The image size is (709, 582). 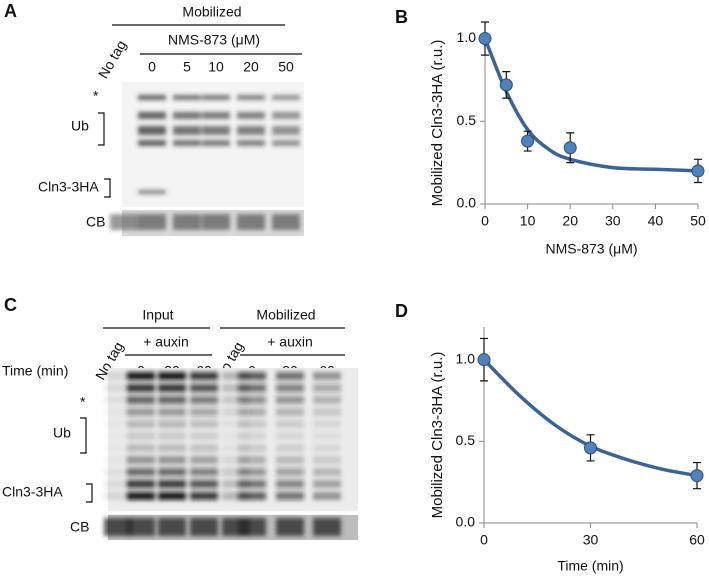 What do you see at coordinates (401, 17) in the screenshot?
I see `panel-letter: B` at bounding box center [401, 17].